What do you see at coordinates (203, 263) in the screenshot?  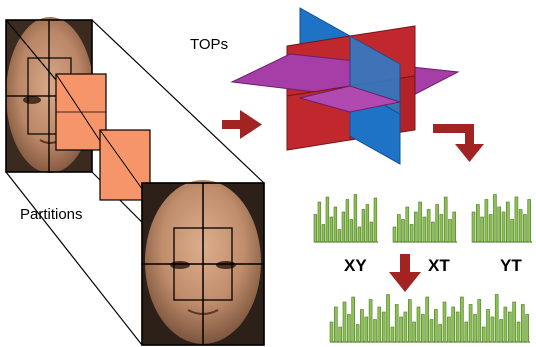 I see `face-frame-bottom` at bounding box center [203, 263].